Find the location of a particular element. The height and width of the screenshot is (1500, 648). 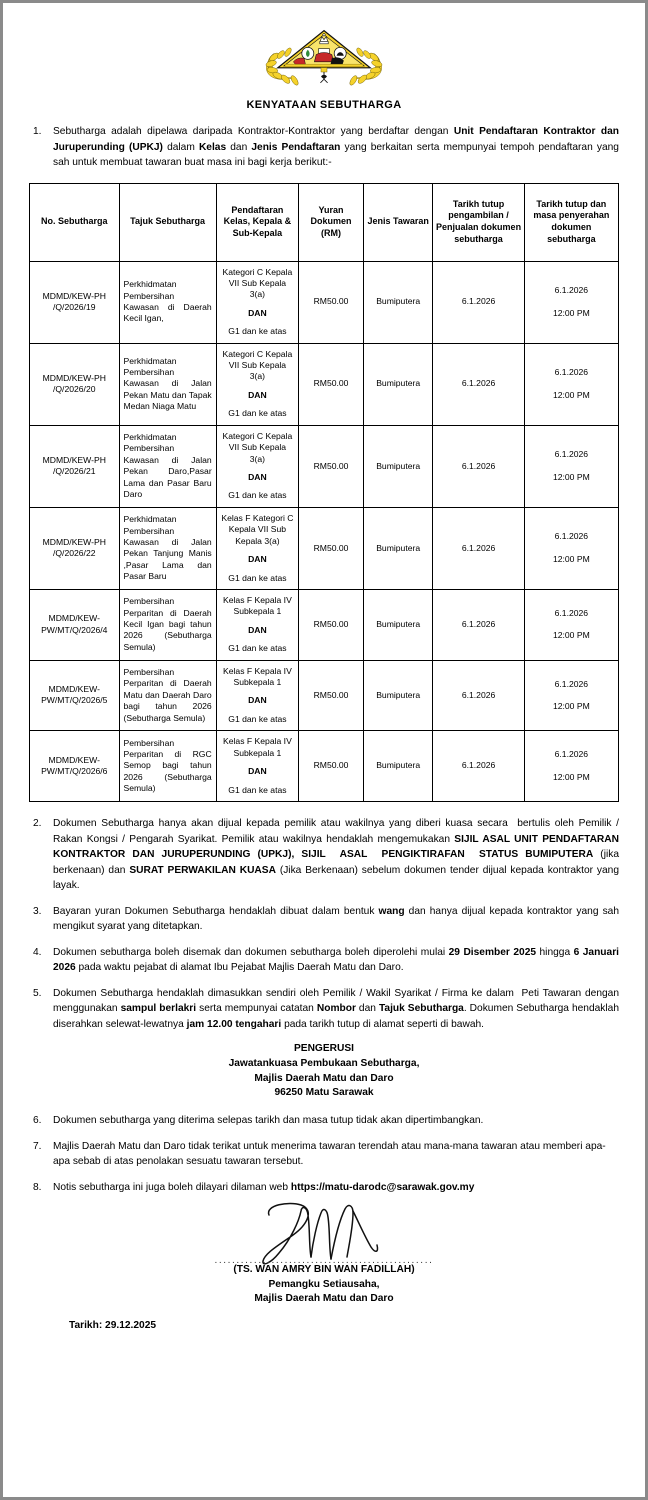

col-header-jenis: Jenis Tawaran is located at coordinates (398, 222).